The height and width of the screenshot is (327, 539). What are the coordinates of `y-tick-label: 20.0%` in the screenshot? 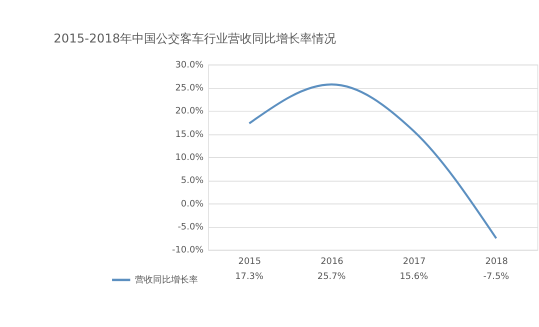 It's located at (189, 111).